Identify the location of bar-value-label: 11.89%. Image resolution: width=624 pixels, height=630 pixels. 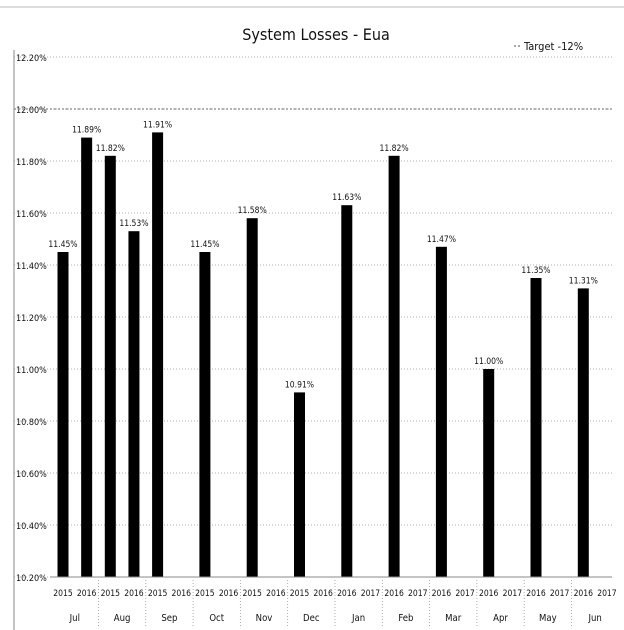
(86, 131).